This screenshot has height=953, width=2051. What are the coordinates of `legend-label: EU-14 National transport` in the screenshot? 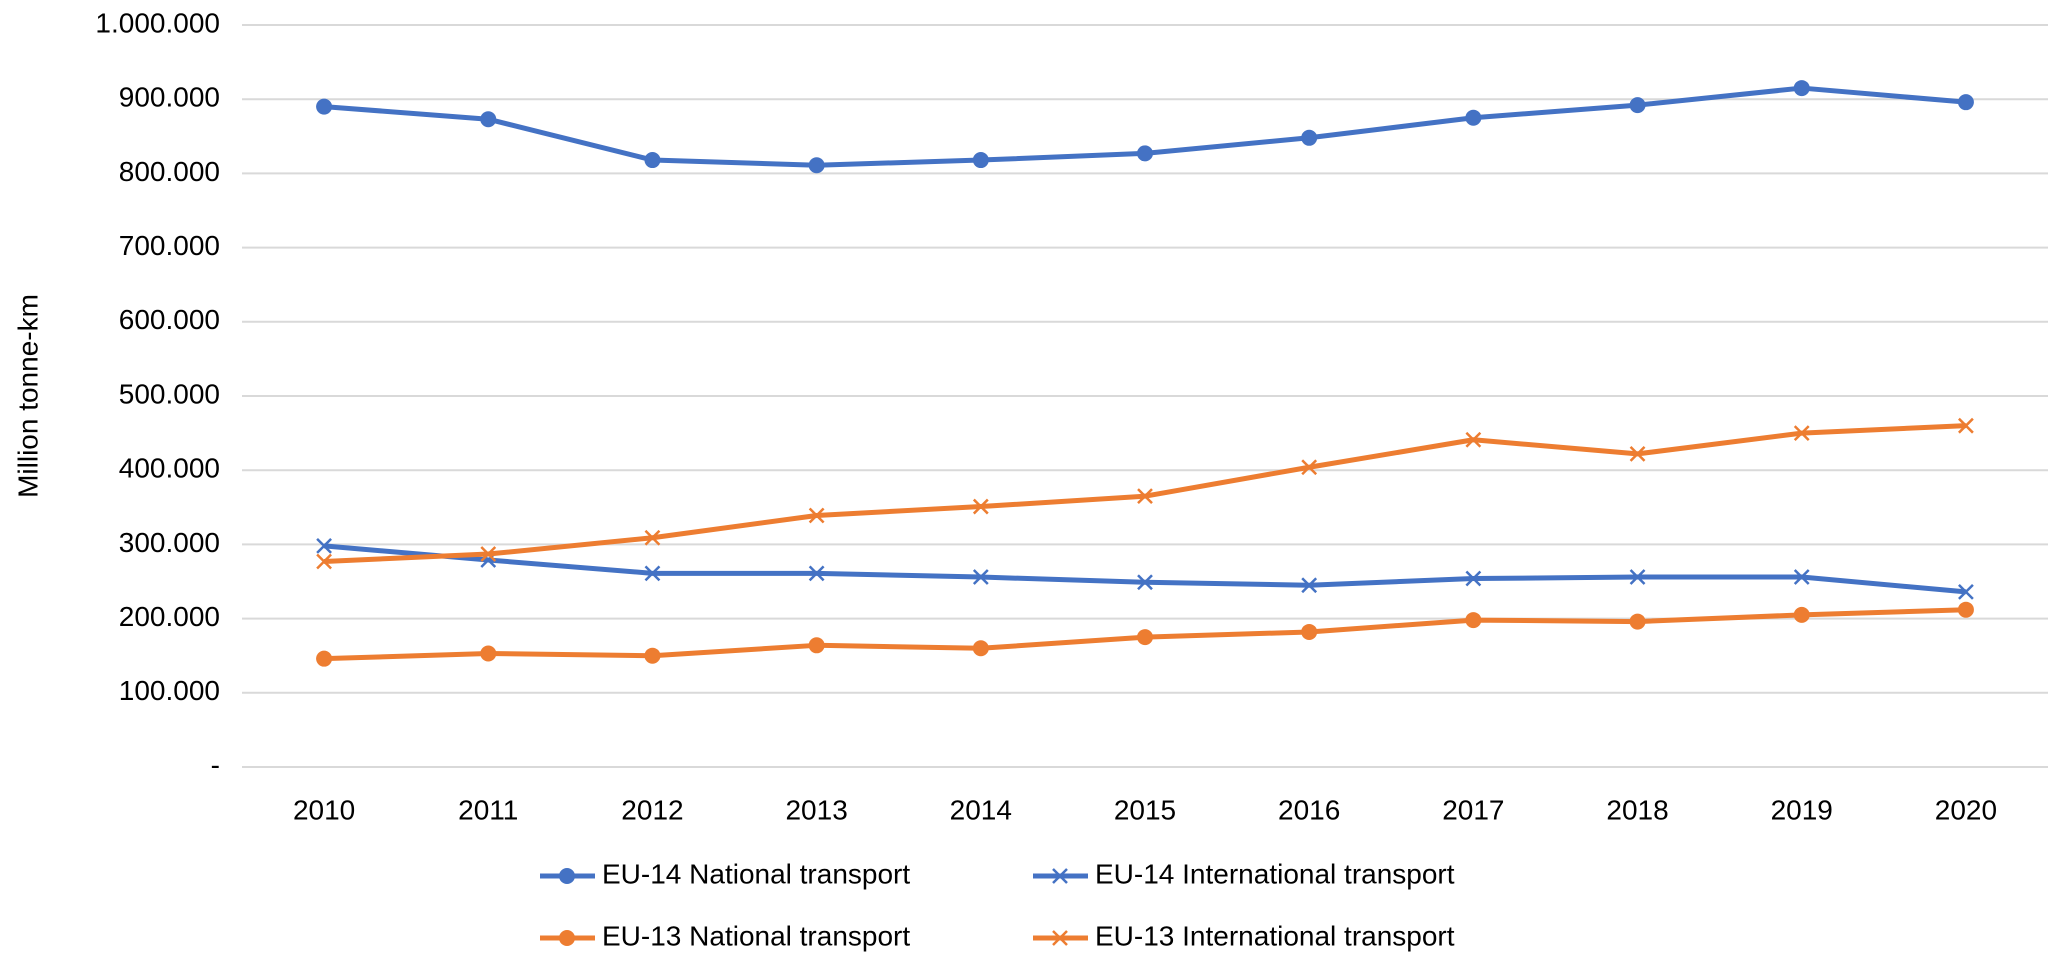 It's located at (756, 873).